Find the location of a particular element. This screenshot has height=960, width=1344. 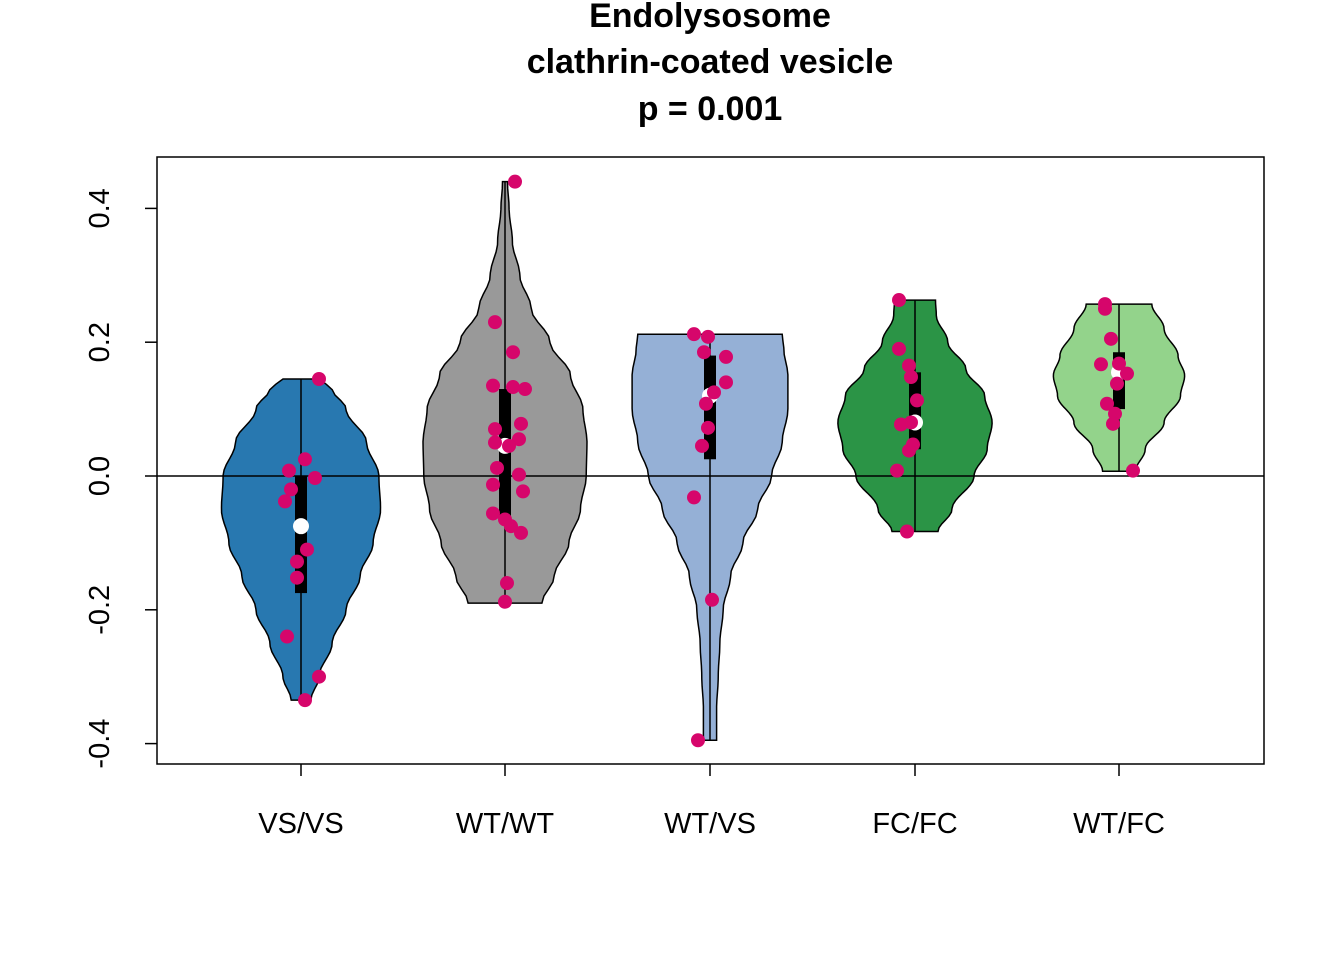

title-line-2: clathrin-coated vesicle is located at coordinates (710, 62).